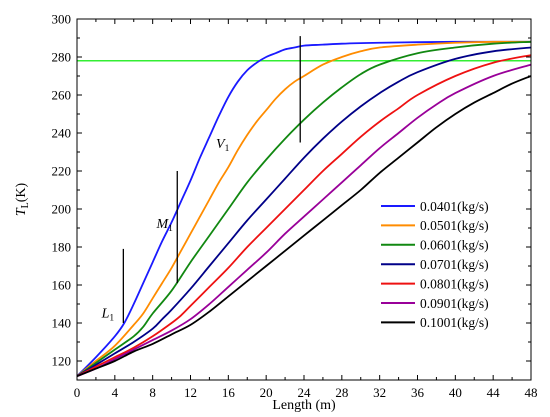 This screenshot has height=417, width=550. I want to click on legend-label-2: 0.0501(kg/s), so click(454, 225).